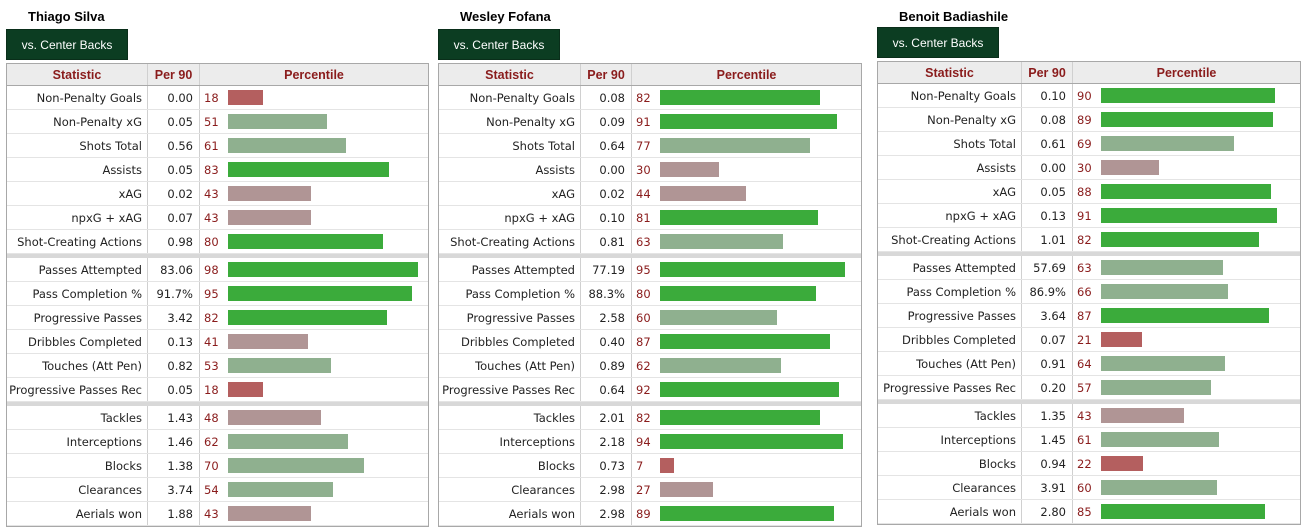 This screenshot has height=529, width=1306. I want to click on percentile-cell: 63, so click(746, 241).